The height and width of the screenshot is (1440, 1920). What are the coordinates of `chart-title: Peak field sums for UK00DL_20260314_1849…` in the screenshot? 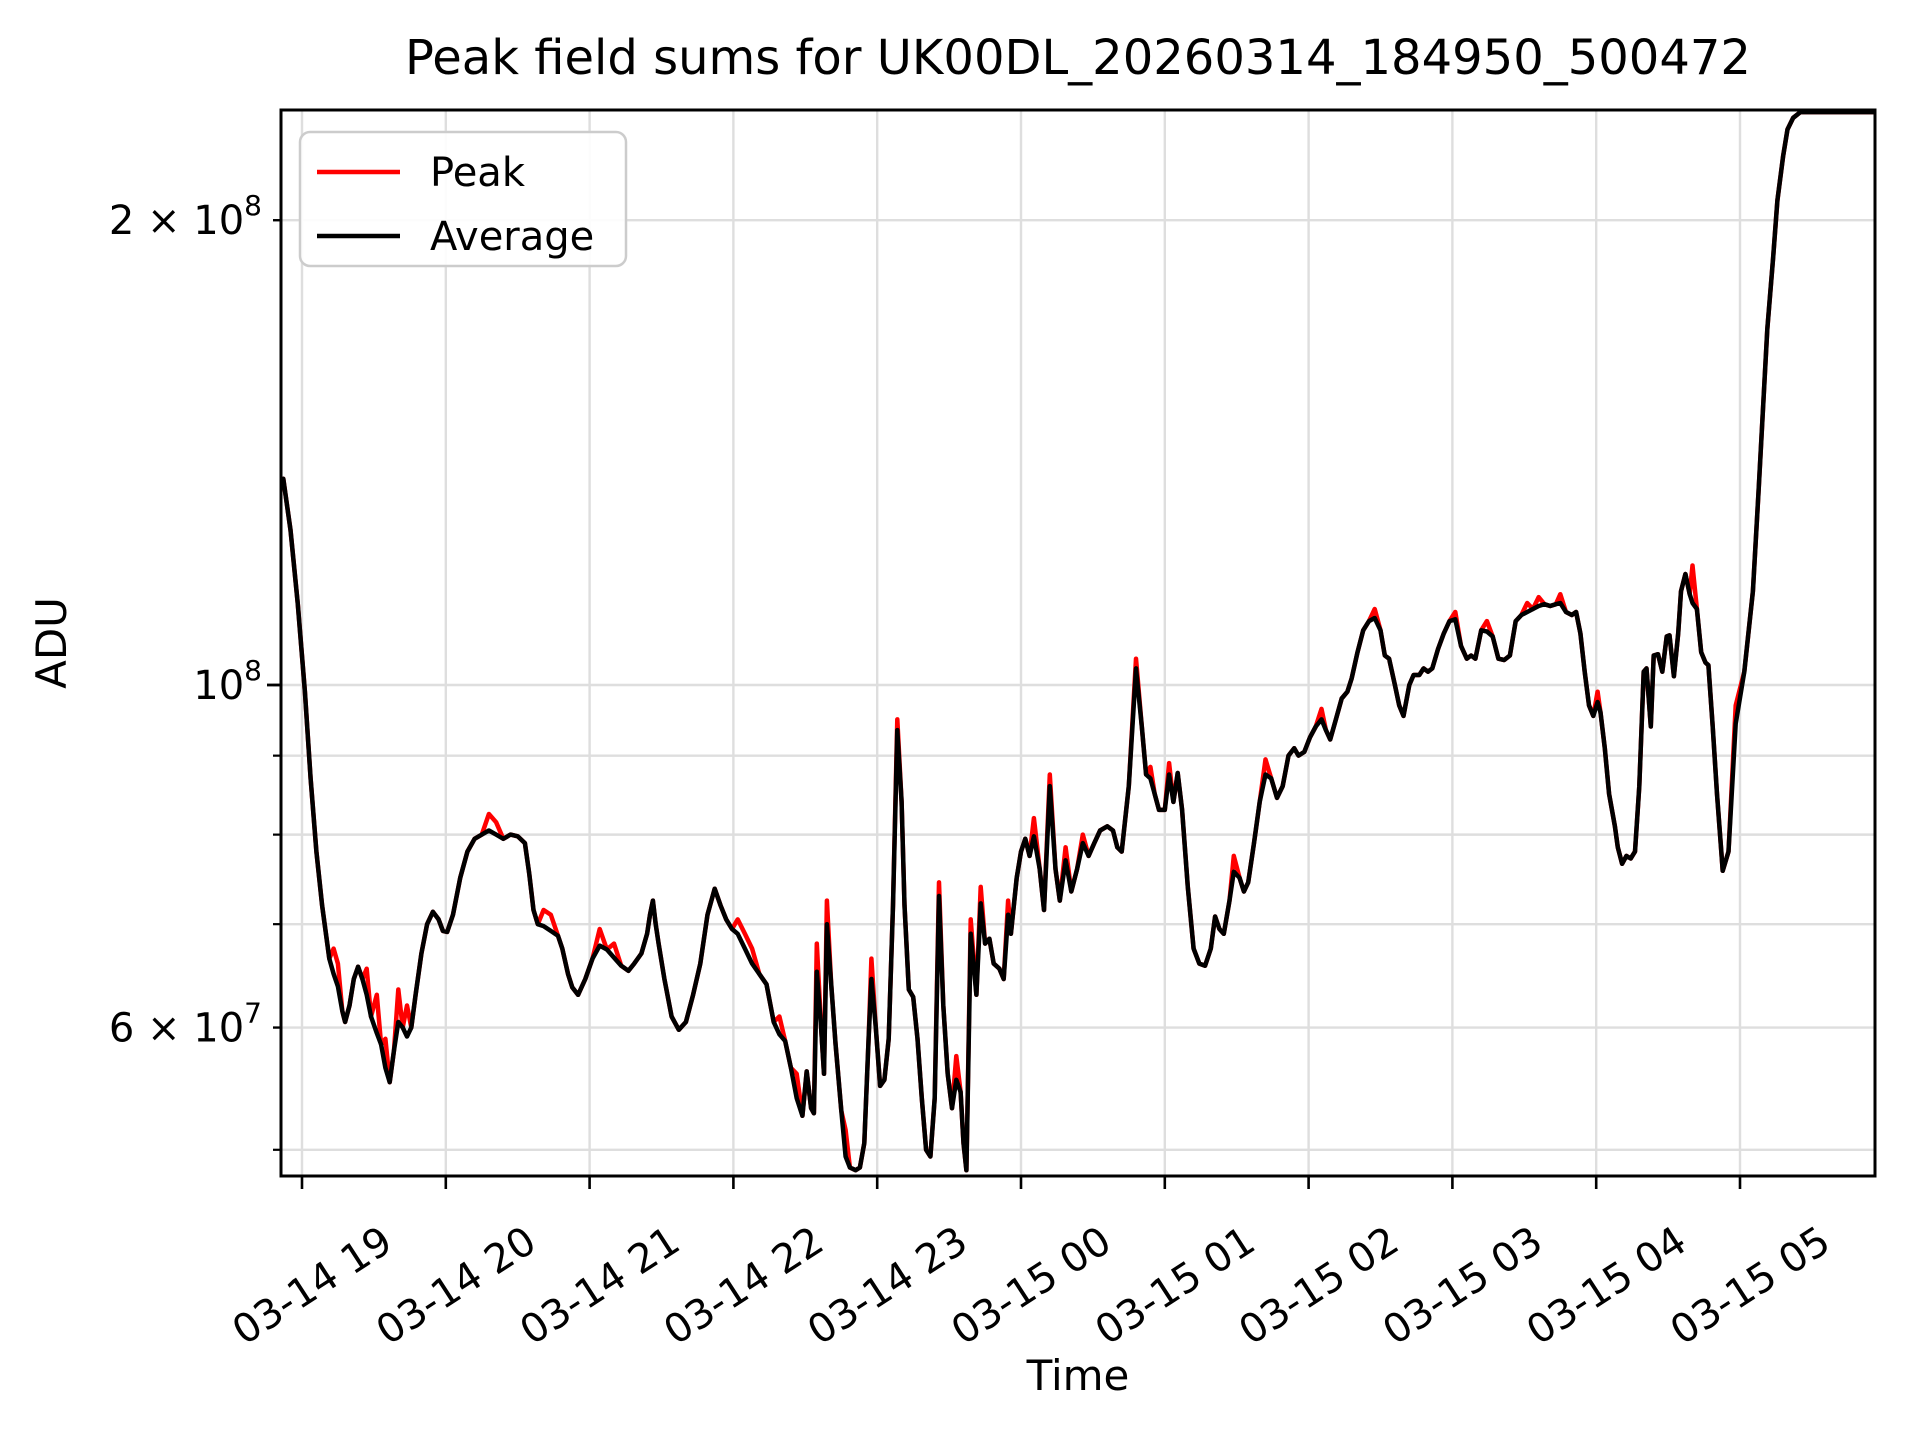 It's located at (1078, 58).